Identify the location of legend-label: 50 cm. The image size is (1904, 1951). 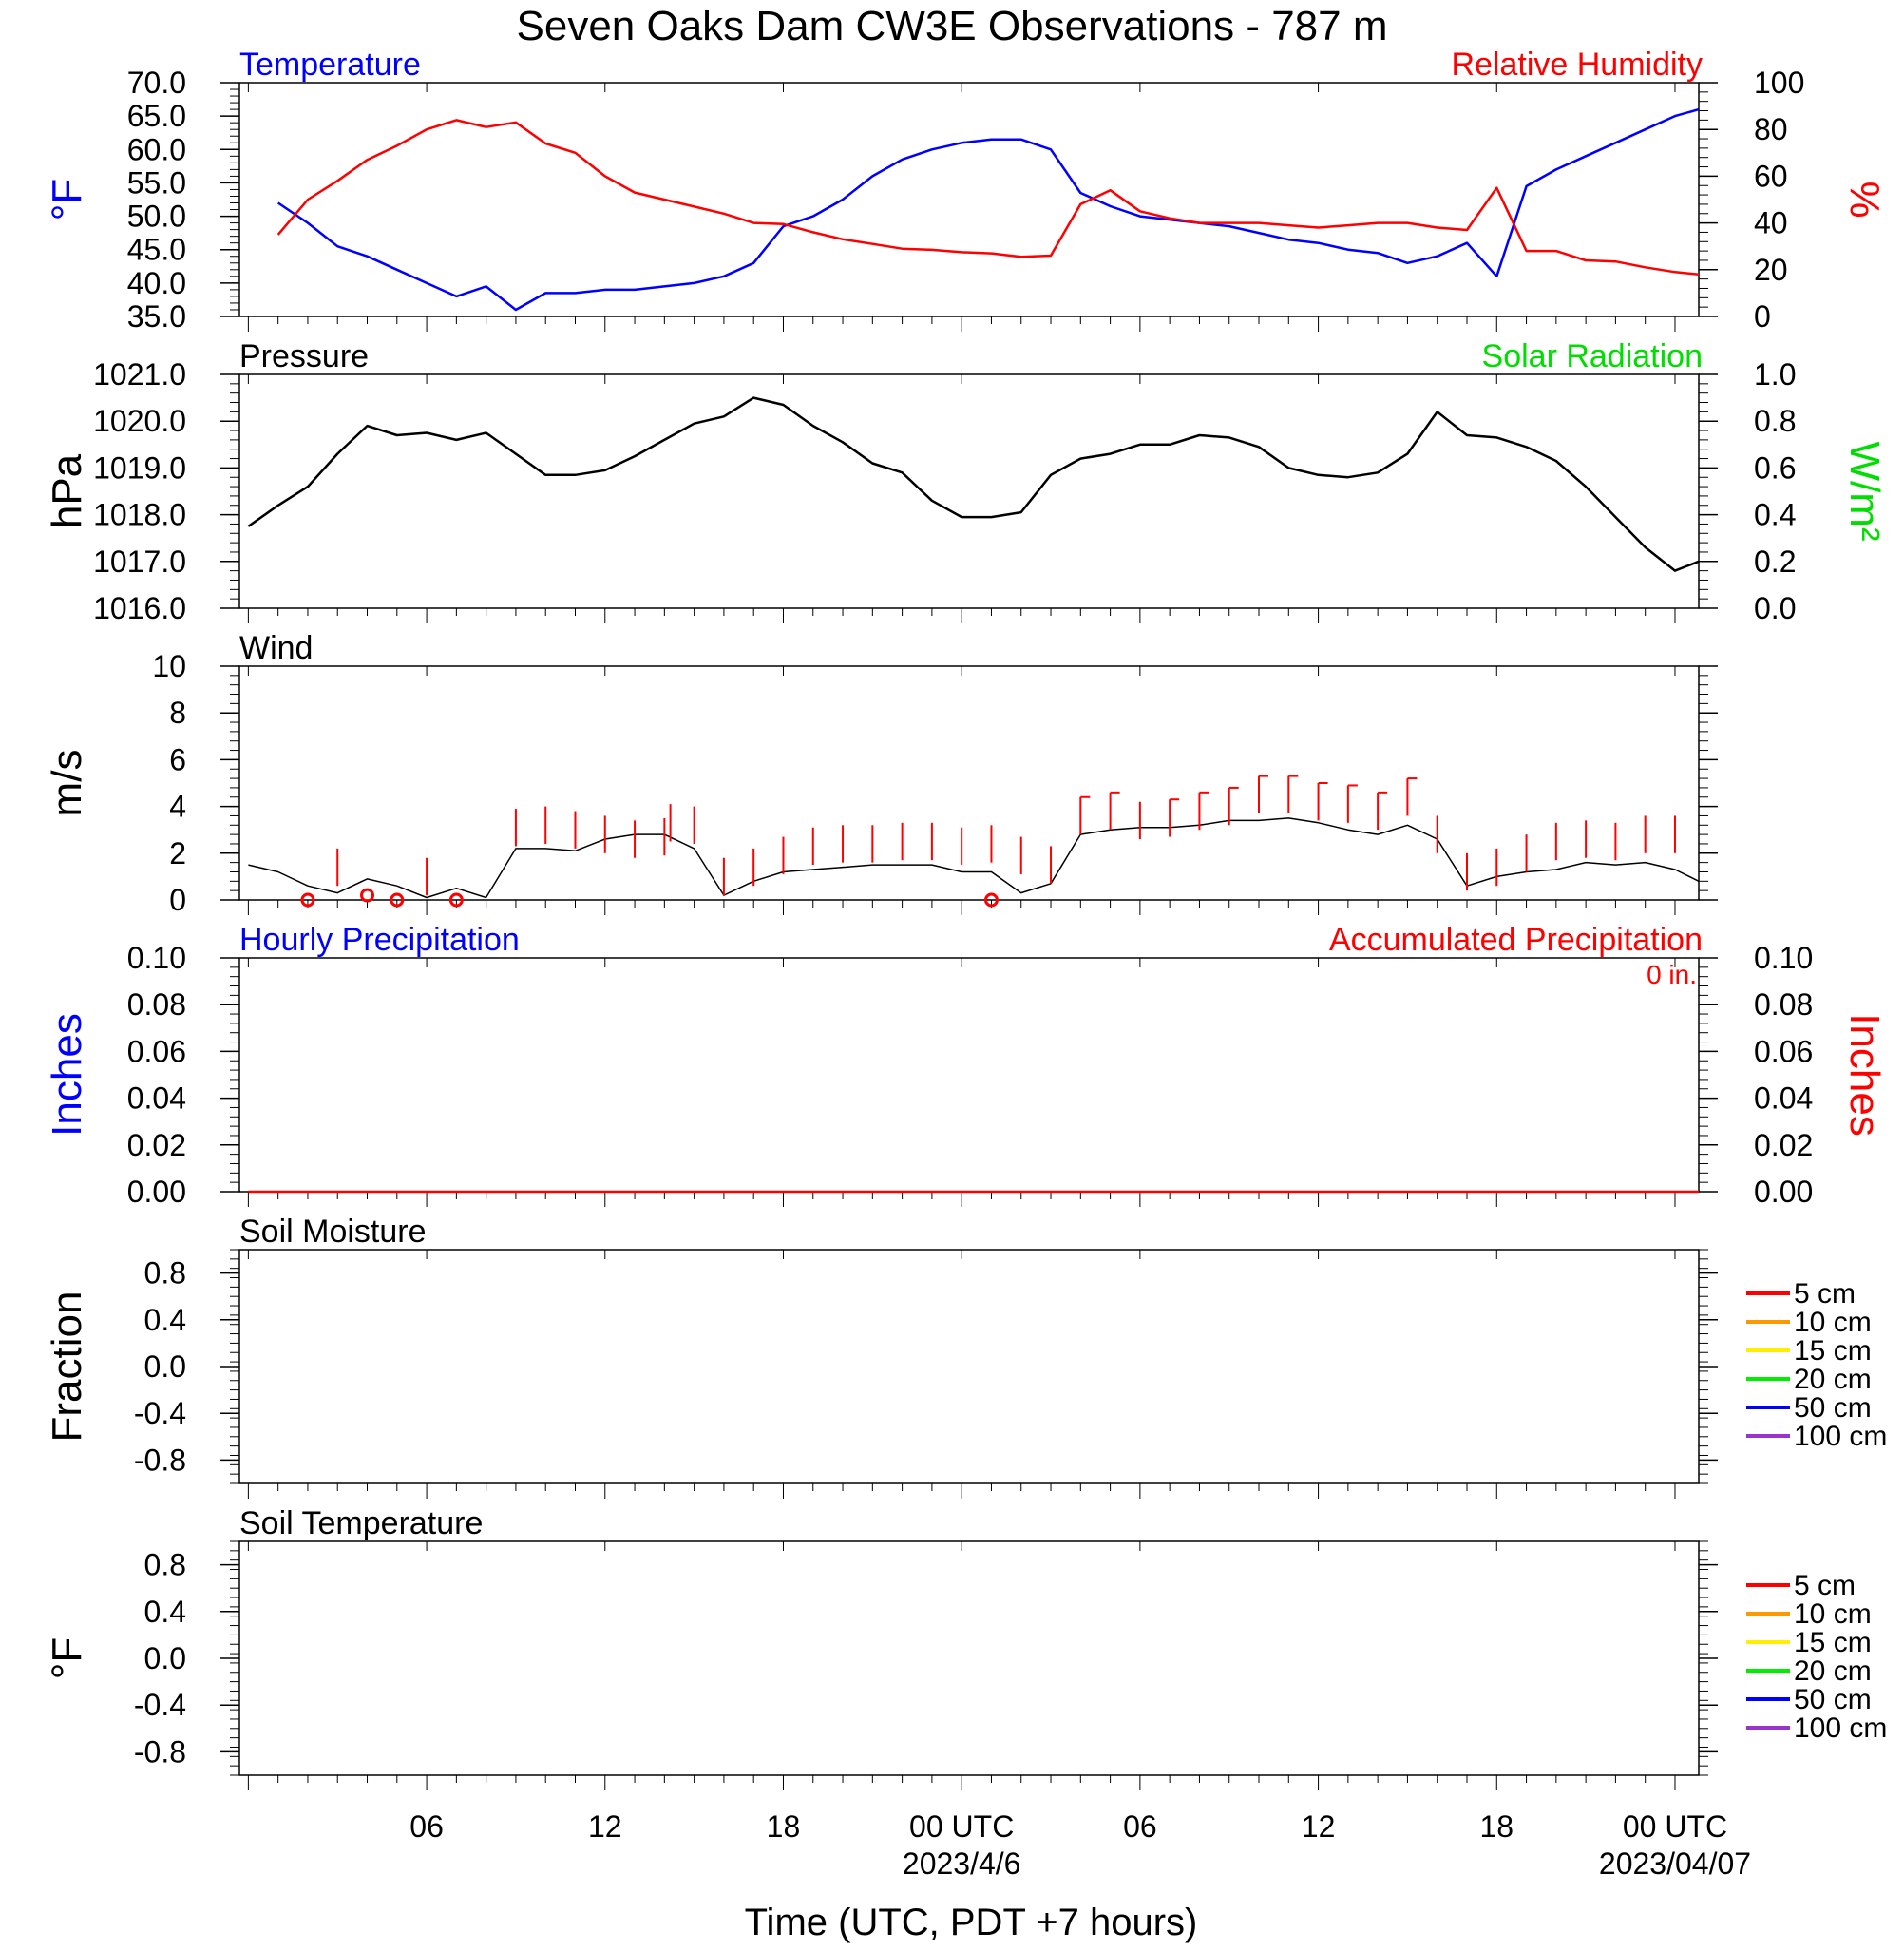
(1833, 1408).